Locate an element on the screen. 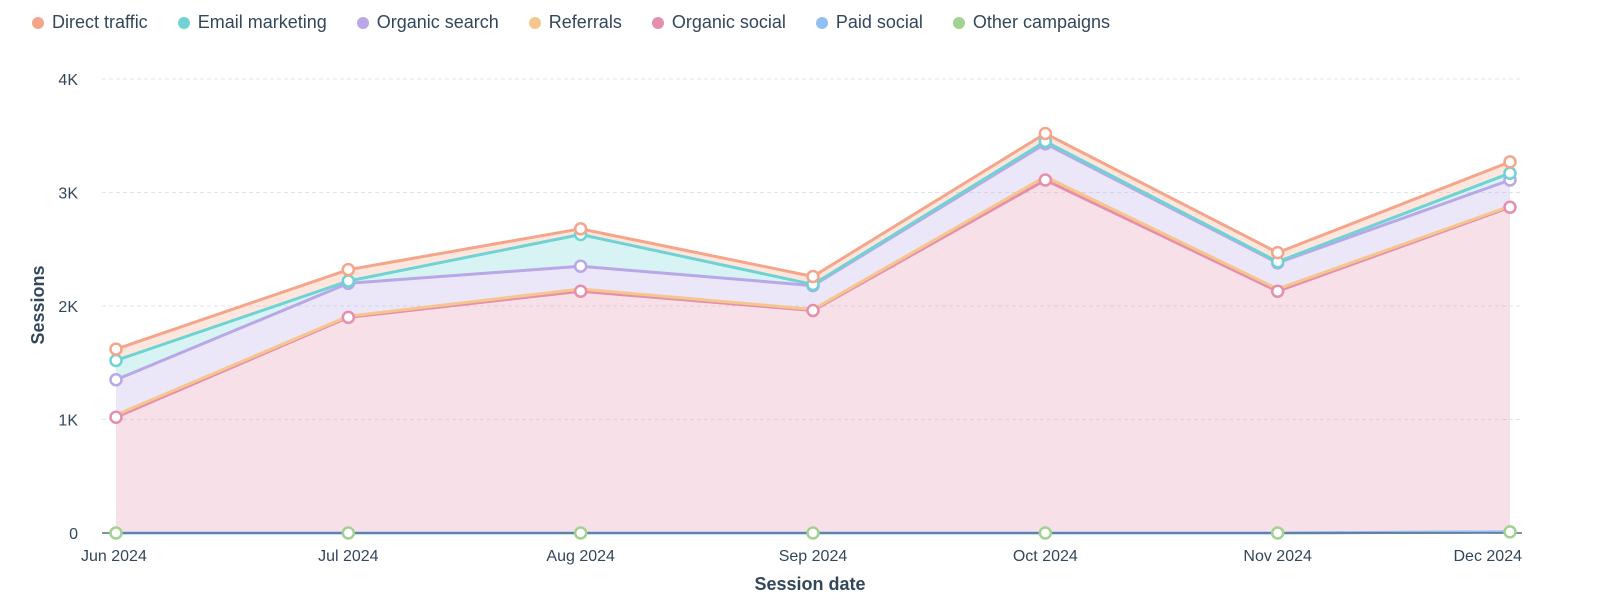 This screenshot has width=1600, height=609. legend-item-direct-traffic: Direct traffic is located at coordinates (90, 22).